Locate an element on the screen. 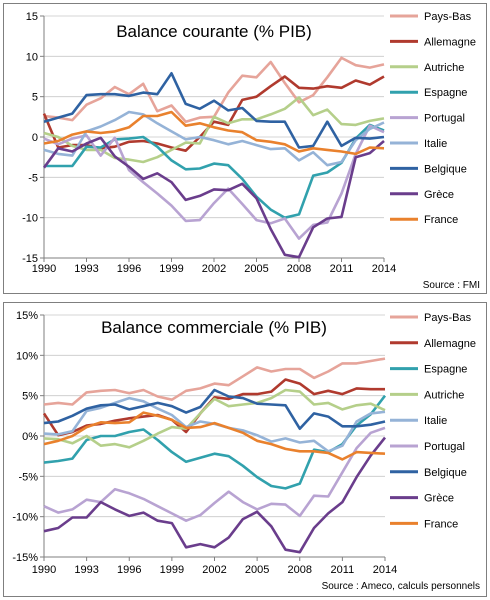 This screenshot has width=490, height=600. current-account-y-tick-label: -15 is located at coordinates (30, 259).